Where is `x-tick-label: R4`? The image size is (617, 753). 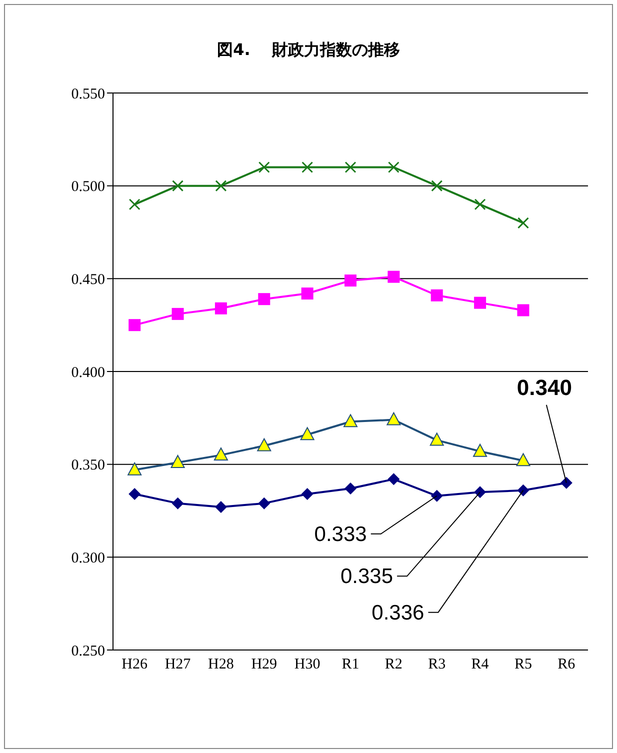
x-tick-label: R4 is located at coordinates (480, 664).